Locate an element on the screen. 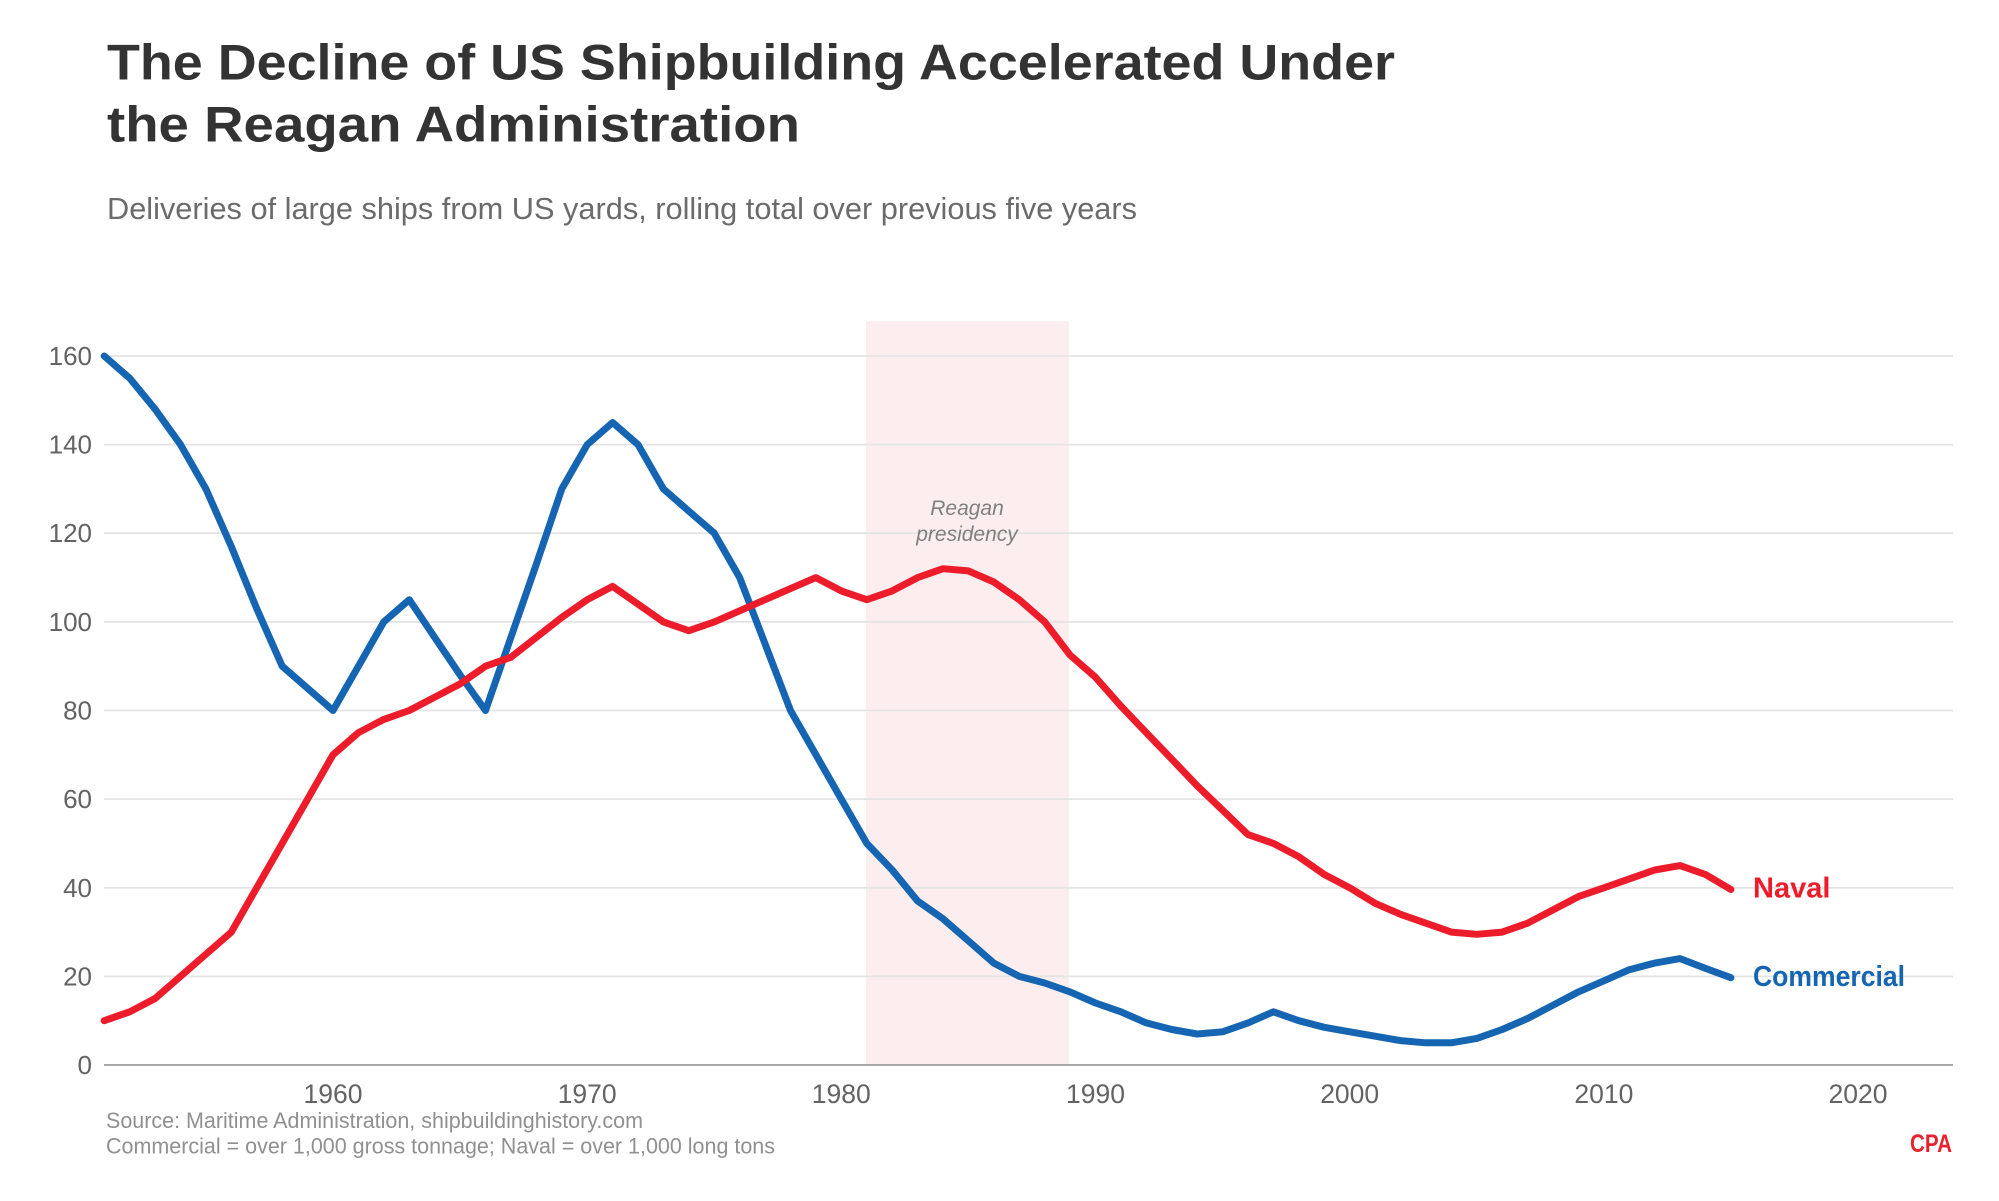 The width and height of the screenshot is (1999, 1201). svg-text: 20 is located at coordinates (77, 976).